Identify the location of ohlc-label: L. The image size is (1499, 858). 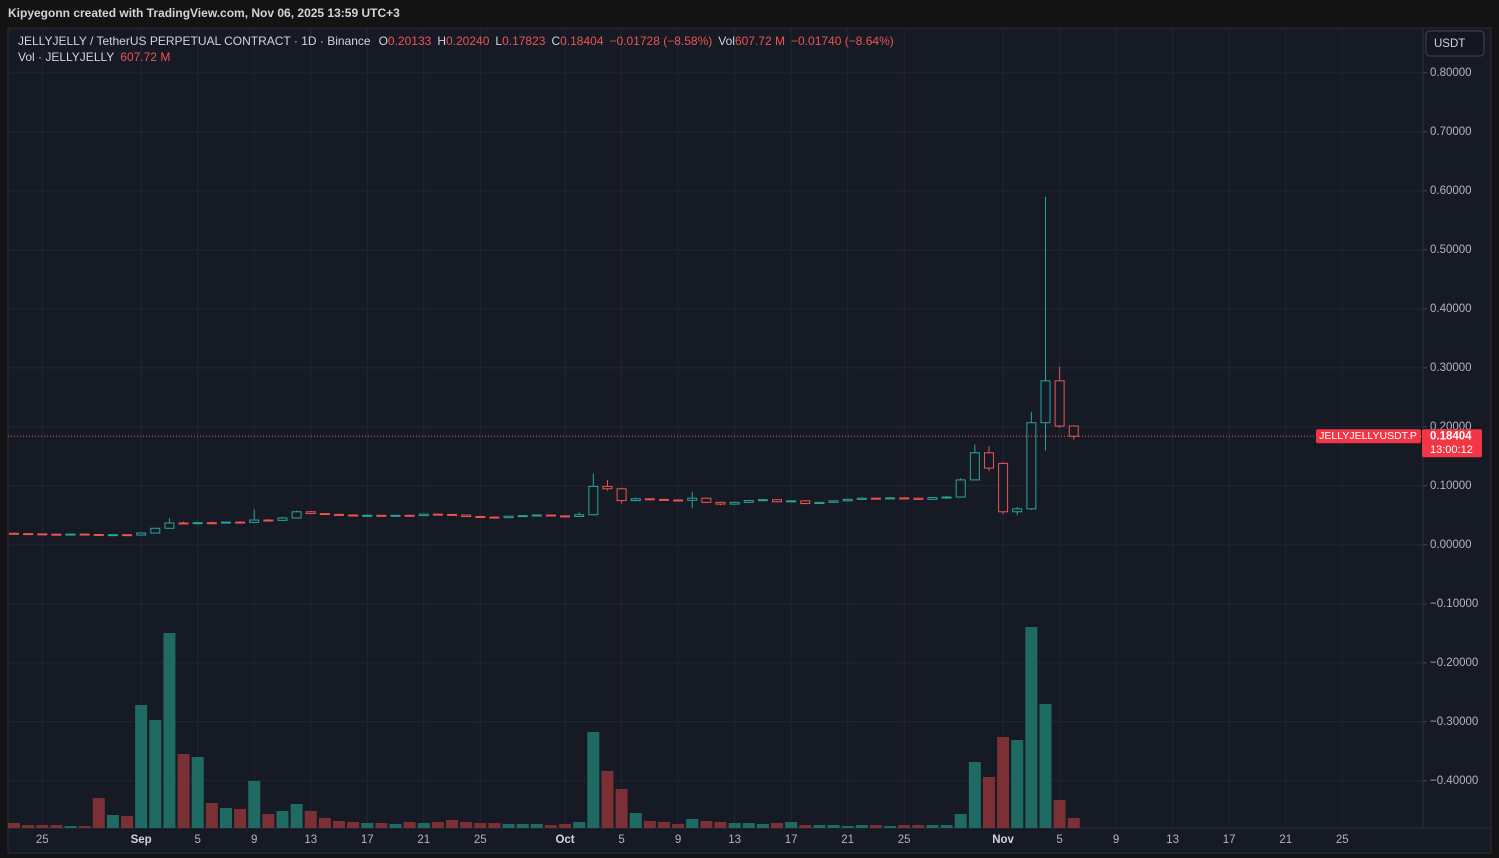
(498, 41).